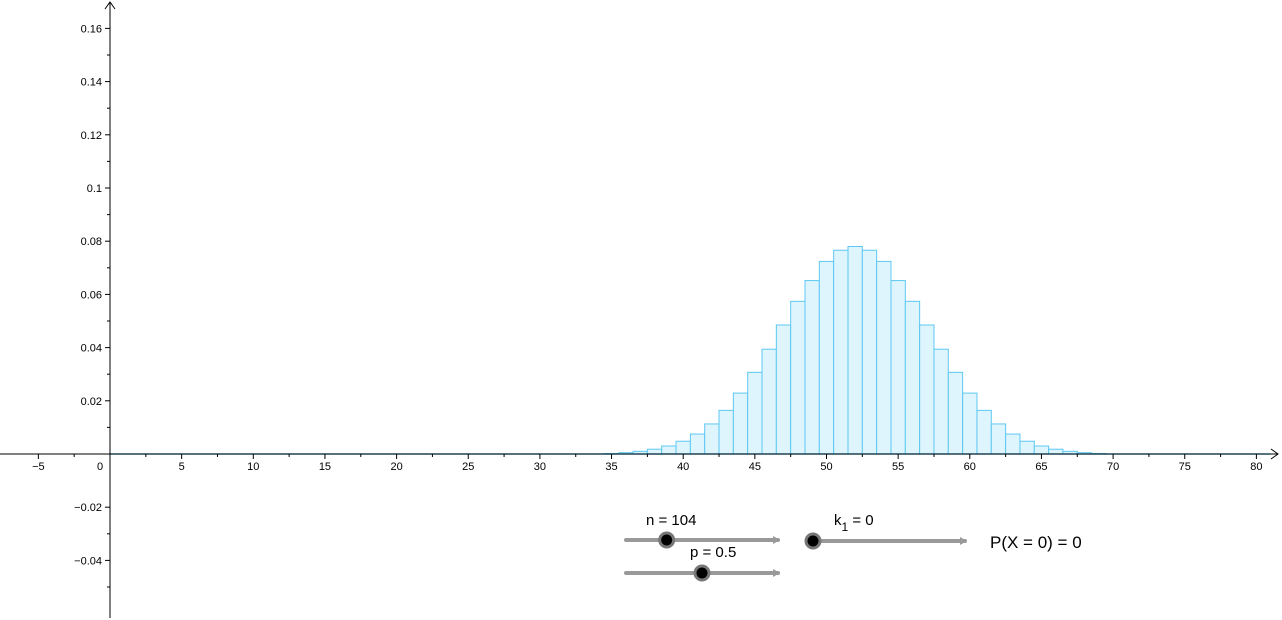  I want to click on x-tick-label: 10, so click(253, 467).